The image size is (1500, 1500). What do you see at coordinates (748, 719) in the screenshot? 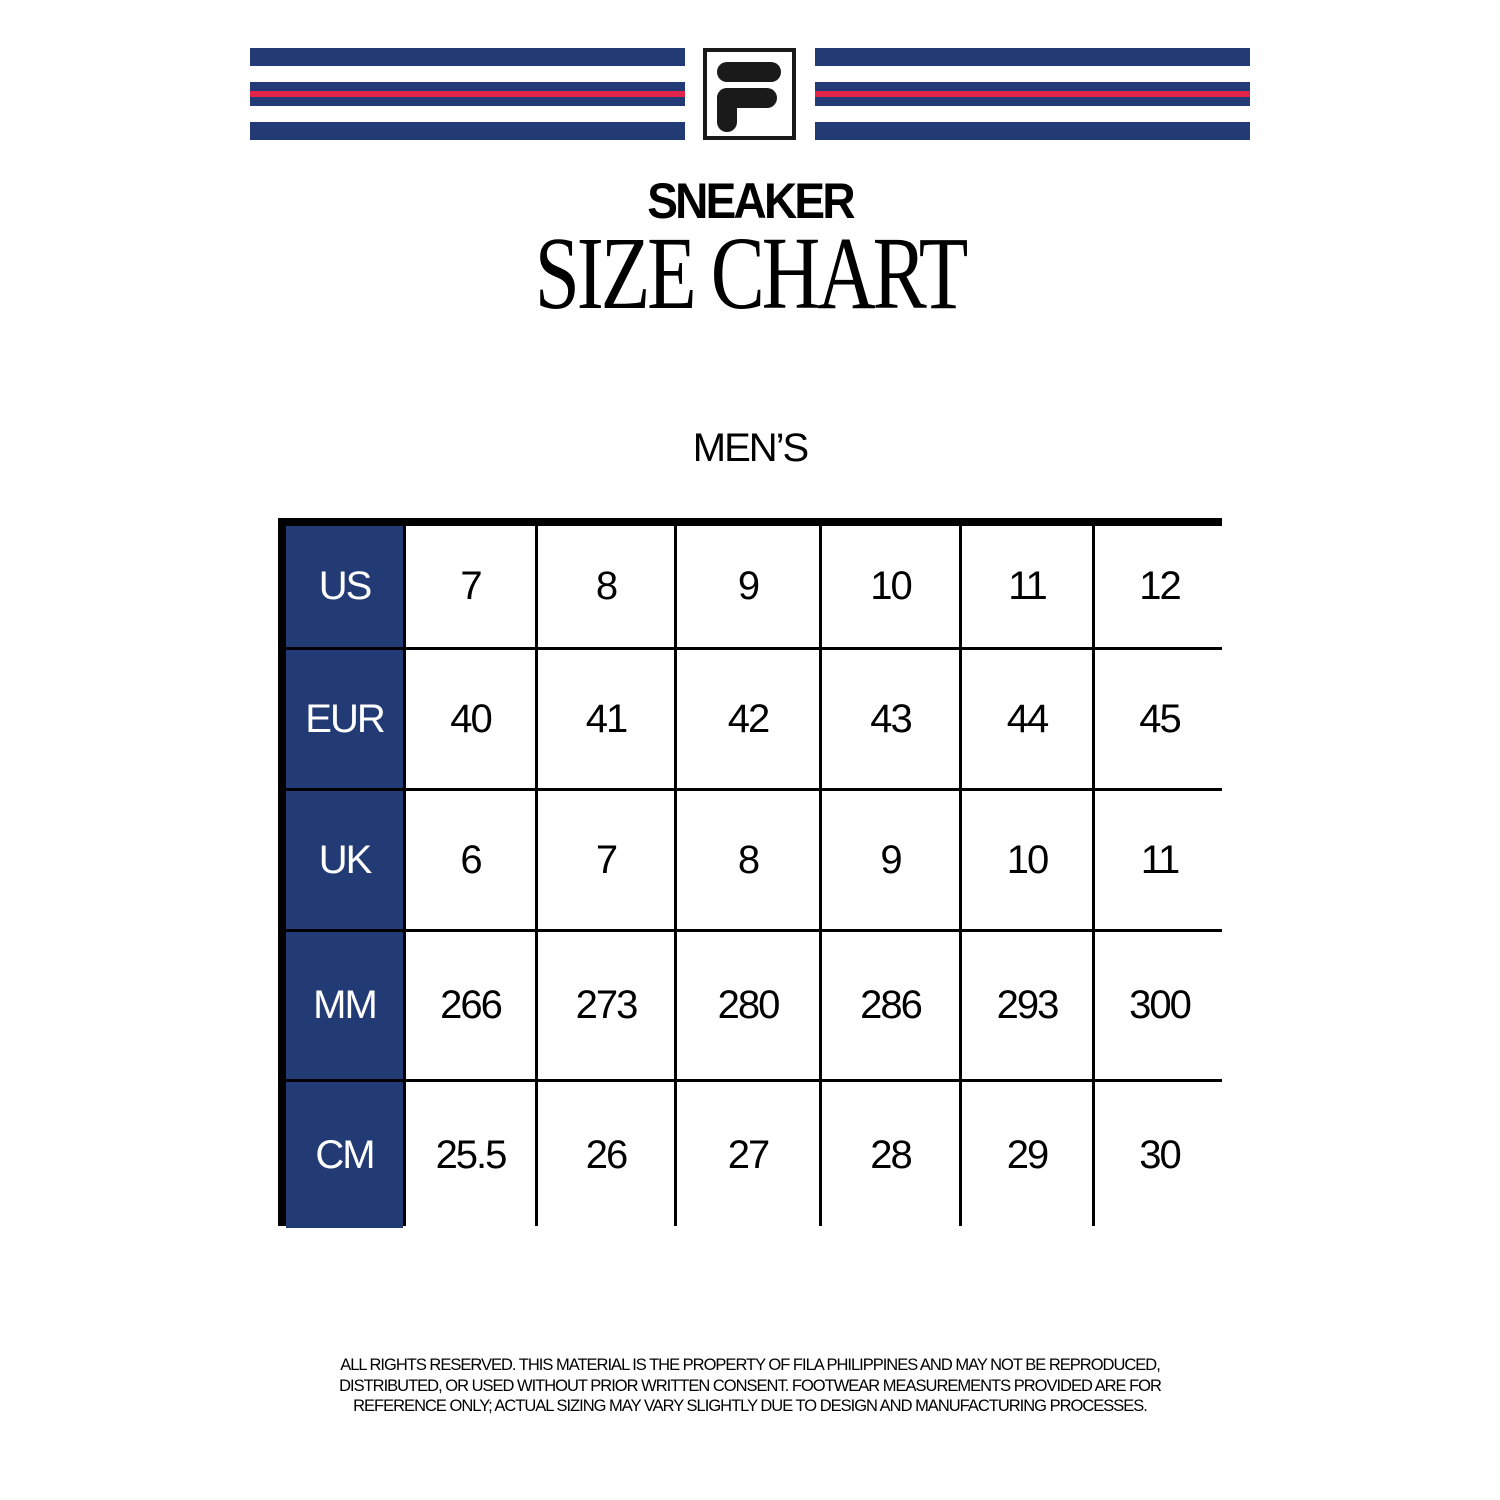
I see `table-cell: 42` at bounding box center [748, 719].